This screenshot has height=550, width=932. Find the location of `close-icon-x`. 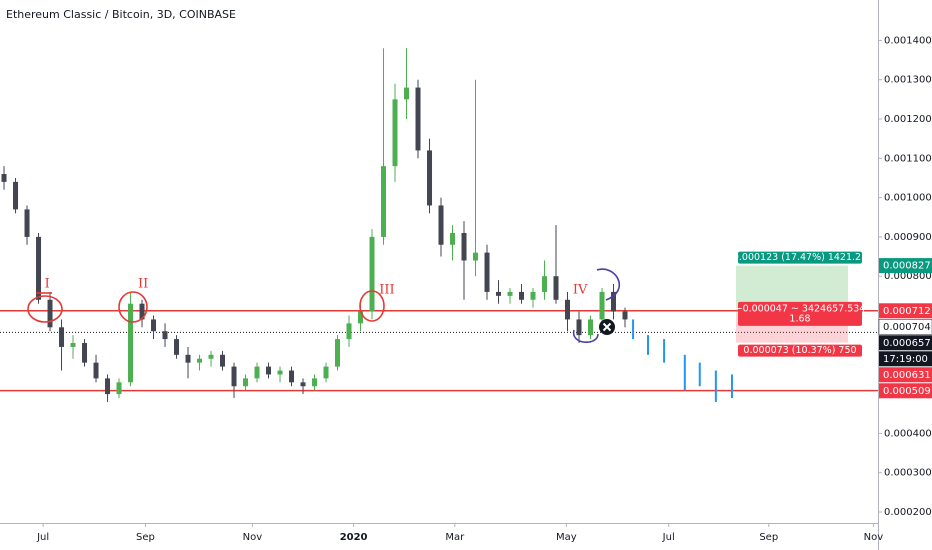

close-icon-x is located at coordinates (607, 327).